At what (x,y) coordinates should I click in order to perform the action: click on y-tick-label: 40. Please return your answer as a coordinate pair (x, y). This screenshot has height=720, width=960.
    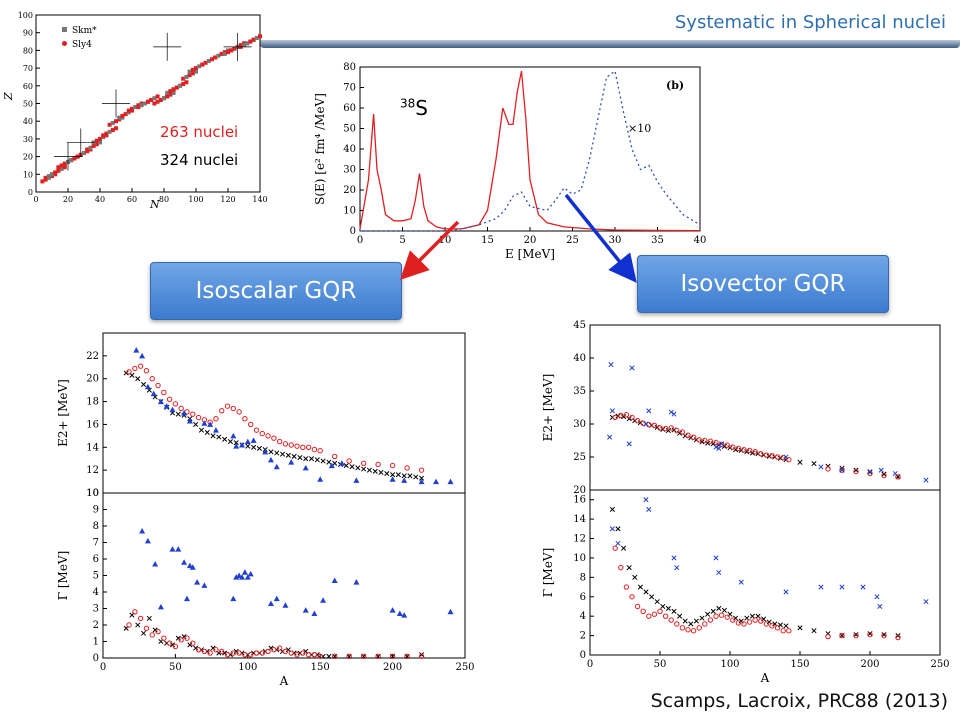
    Looking at the image, I should click on (579, 358).